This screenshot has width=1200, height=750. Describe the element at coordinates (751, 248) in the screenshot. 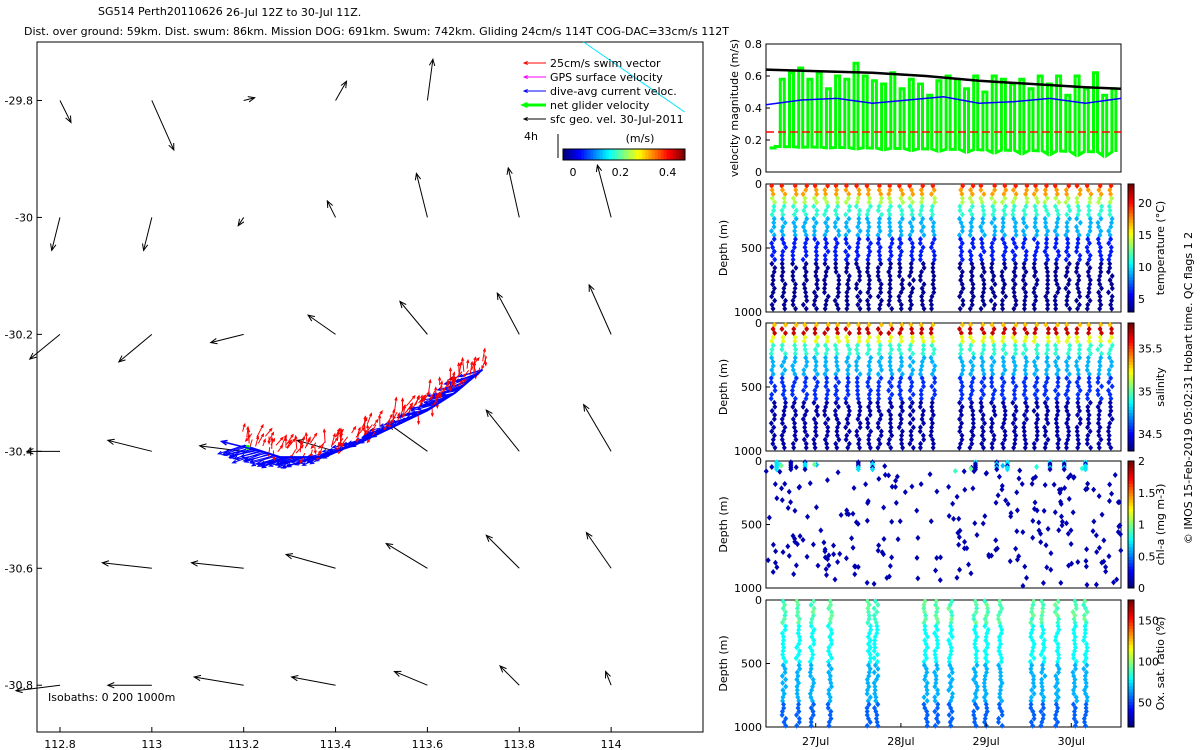

I see `temperature-panel-y-tick-label: 500` at that location.